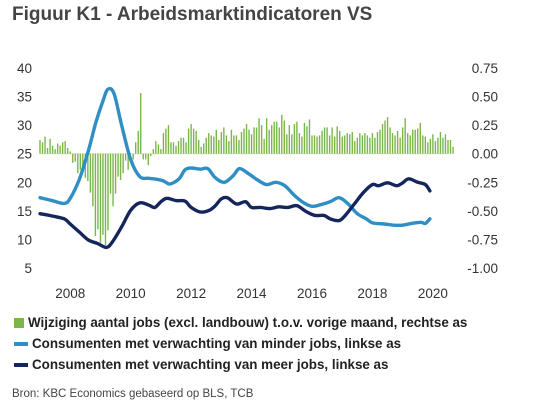  Describe the element at coordinates (482, 211) in the screenshot. I see `right-tick-label: -0.50` at that location.